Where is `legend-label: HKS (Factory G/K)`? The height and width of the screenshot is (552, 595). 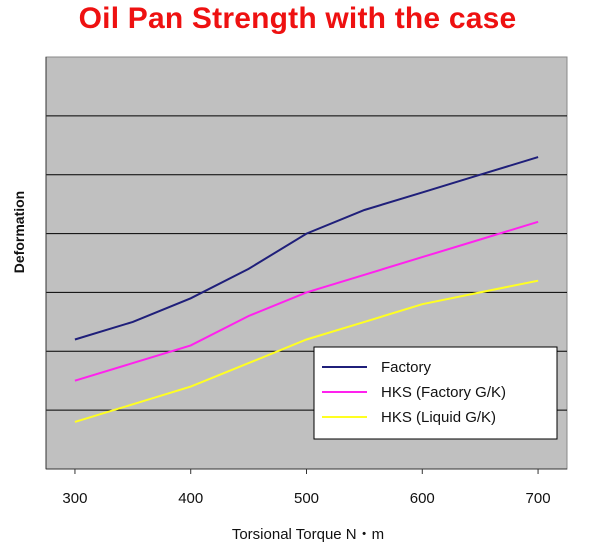
legend-label: HKS (Factory G/K) is located at coordinates (443, 392).